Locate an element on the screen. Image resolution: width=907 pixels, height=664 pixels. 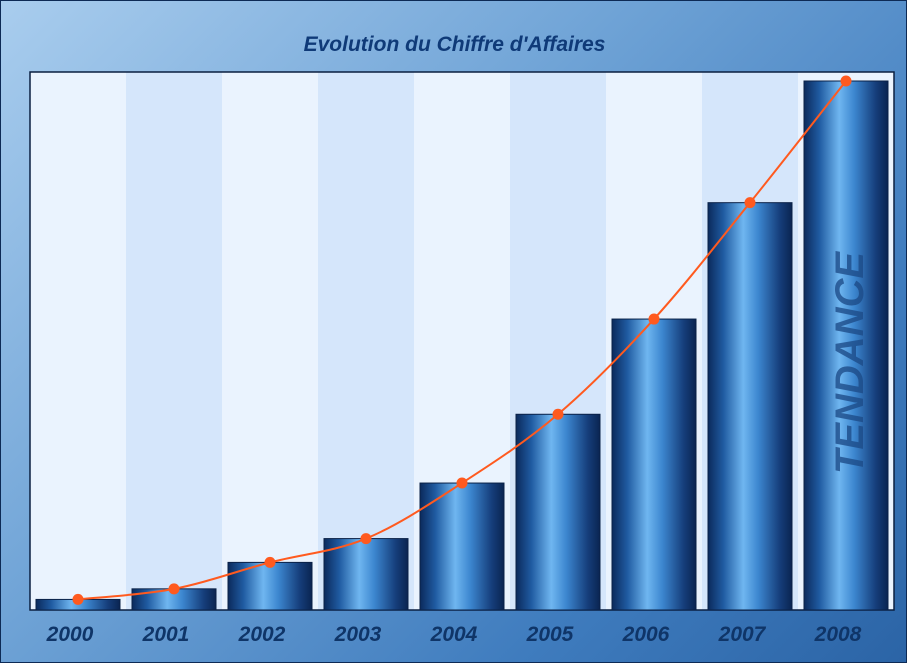
bar-2003 is located at coordinates (366, 574).